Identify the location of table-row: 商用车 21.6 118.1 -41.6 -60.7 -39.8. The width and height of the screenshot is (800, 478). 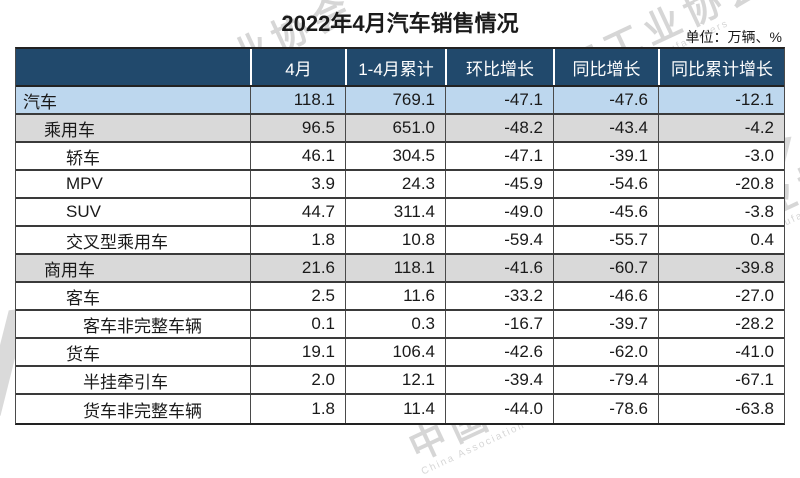
(400, 269).